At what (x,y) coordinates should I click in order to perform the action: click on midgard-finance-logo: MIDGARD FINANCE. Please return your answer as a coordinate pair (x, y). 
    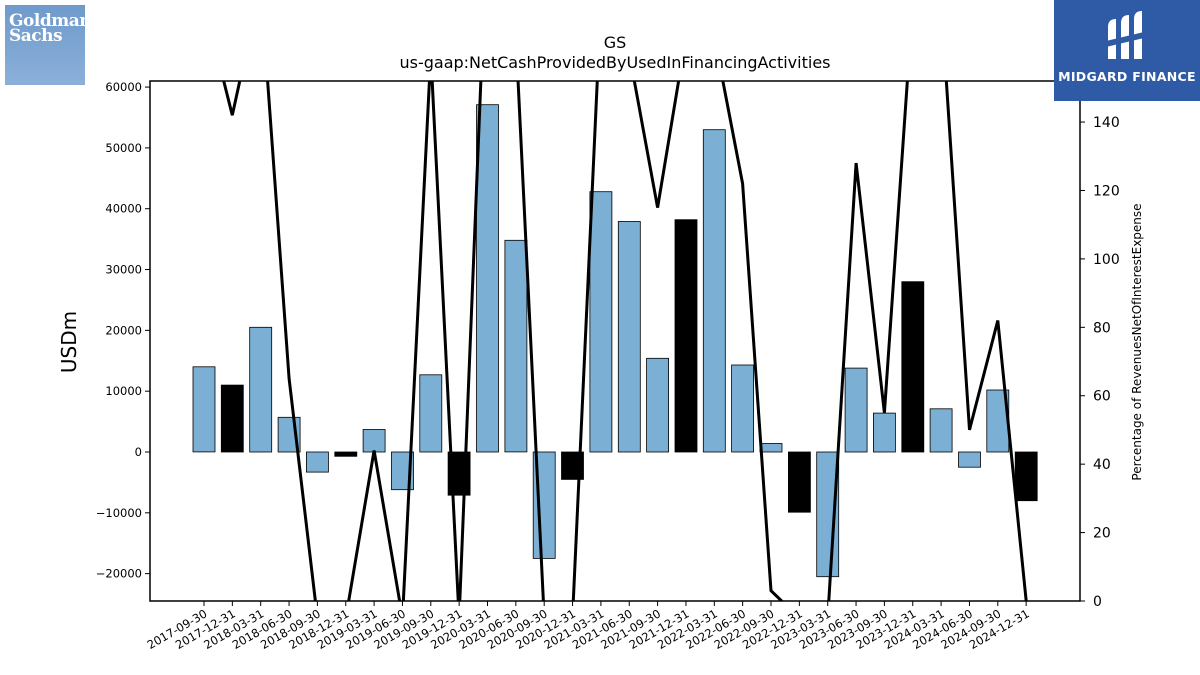
    Looking at the image, I should click on (1127, 50).